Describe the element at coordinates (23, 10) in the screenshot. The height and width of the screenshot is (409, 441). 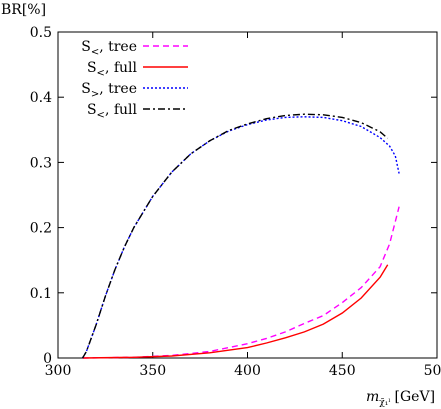
I see `y-axis-title: BR[%]` at that location.